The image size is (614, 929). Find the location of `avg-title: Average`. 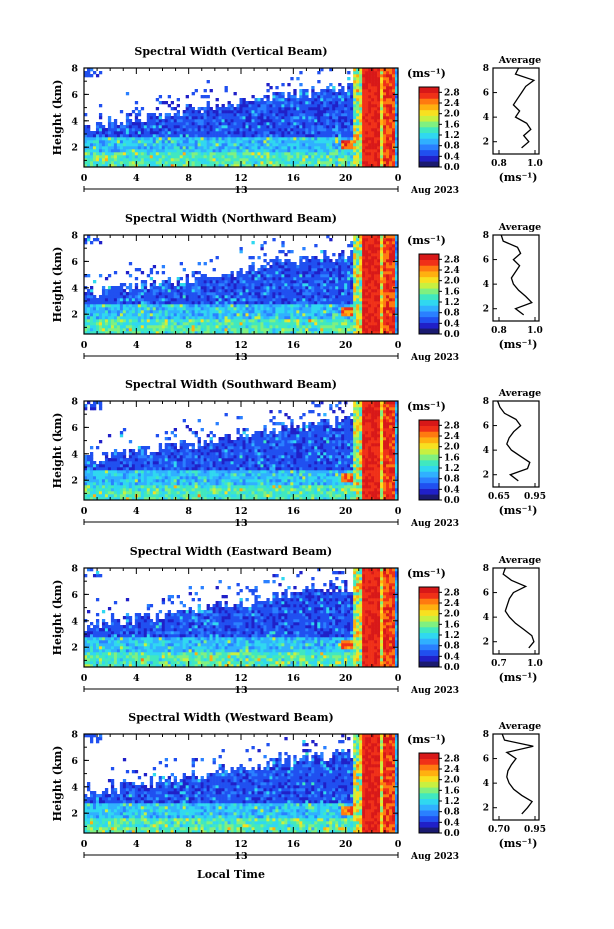

avg-title: Average is located at coordinates (519, 60).